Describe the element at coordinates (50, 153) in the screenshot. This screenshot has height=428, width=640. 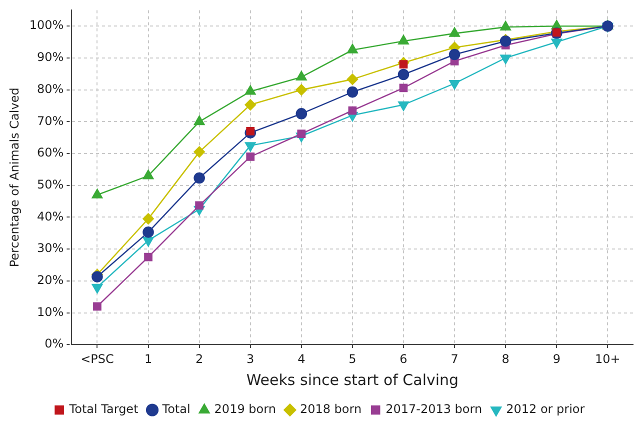
I see `y-tick-label: 60%` at that location.